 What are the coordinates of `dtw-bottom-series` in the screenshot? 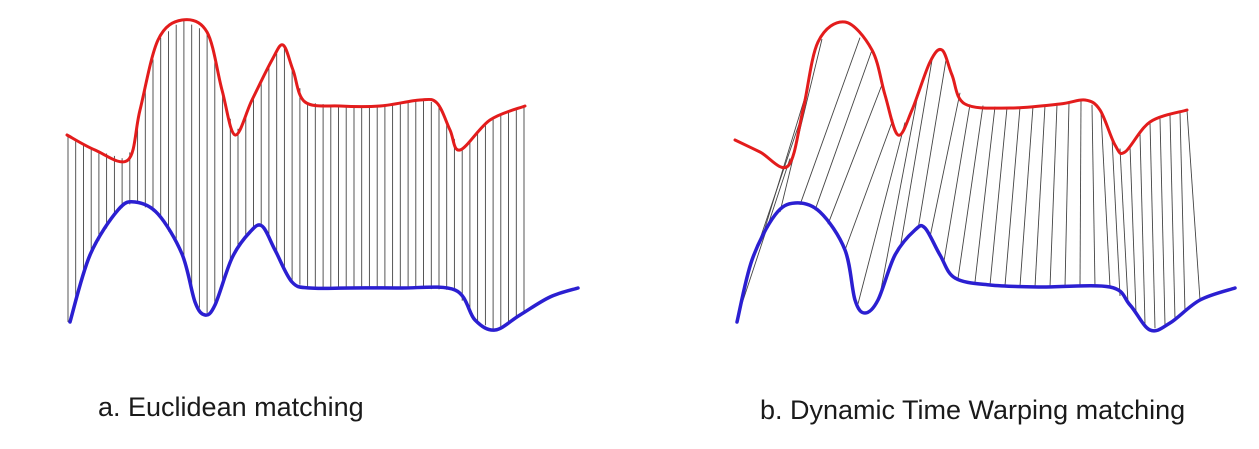 It's located at (986, 267).